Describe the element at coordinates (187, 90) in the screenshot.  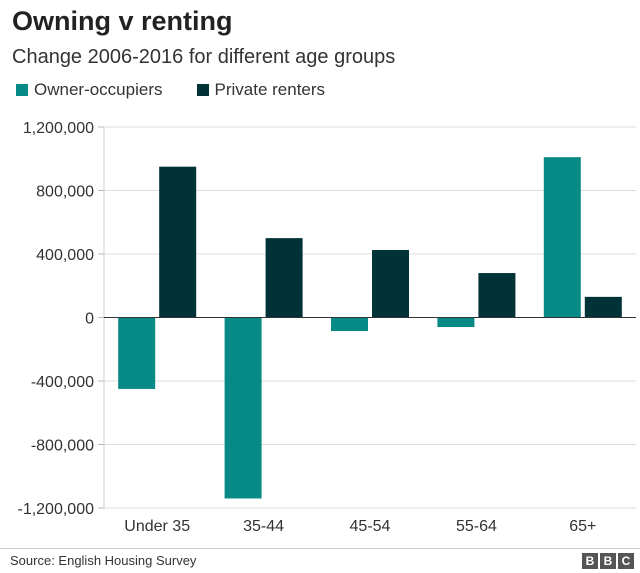
I see `chart-legend: Owner-occupiers Private renters` at that location.